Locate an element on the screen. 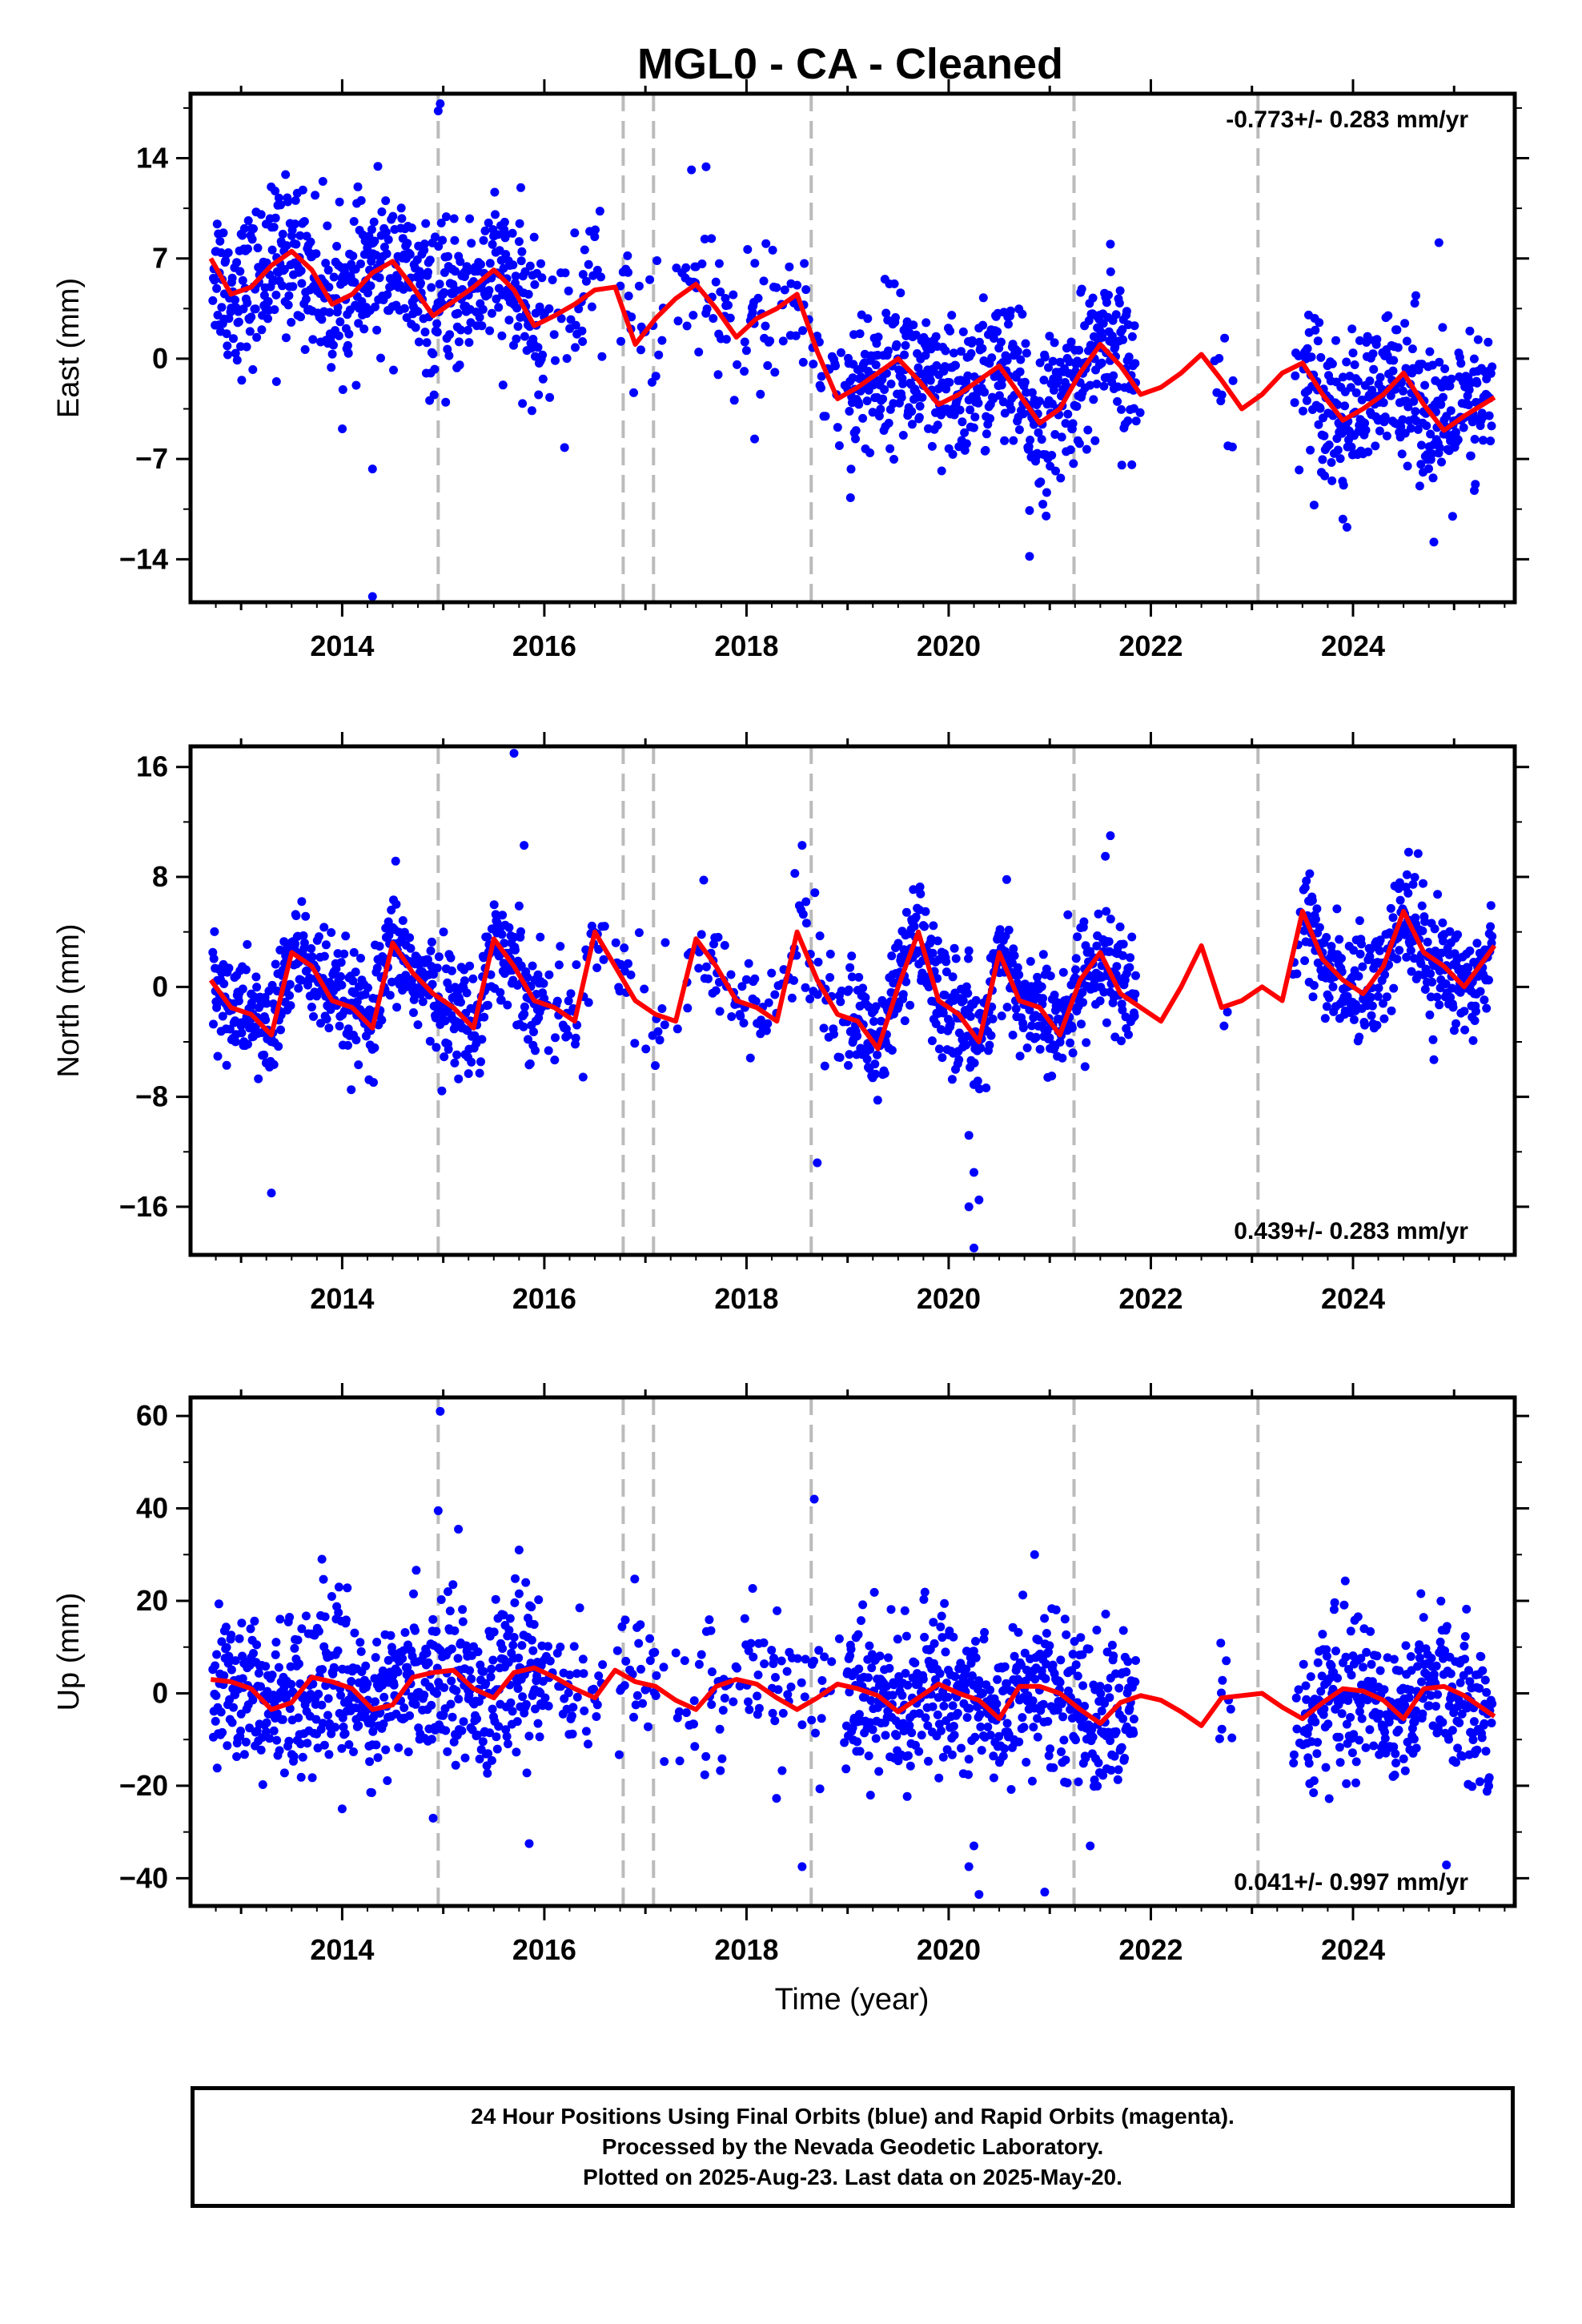 The height and width of the screenshot is (2324, 1582). x-tick-label: 2014 is located at coordinates (342, 1298).